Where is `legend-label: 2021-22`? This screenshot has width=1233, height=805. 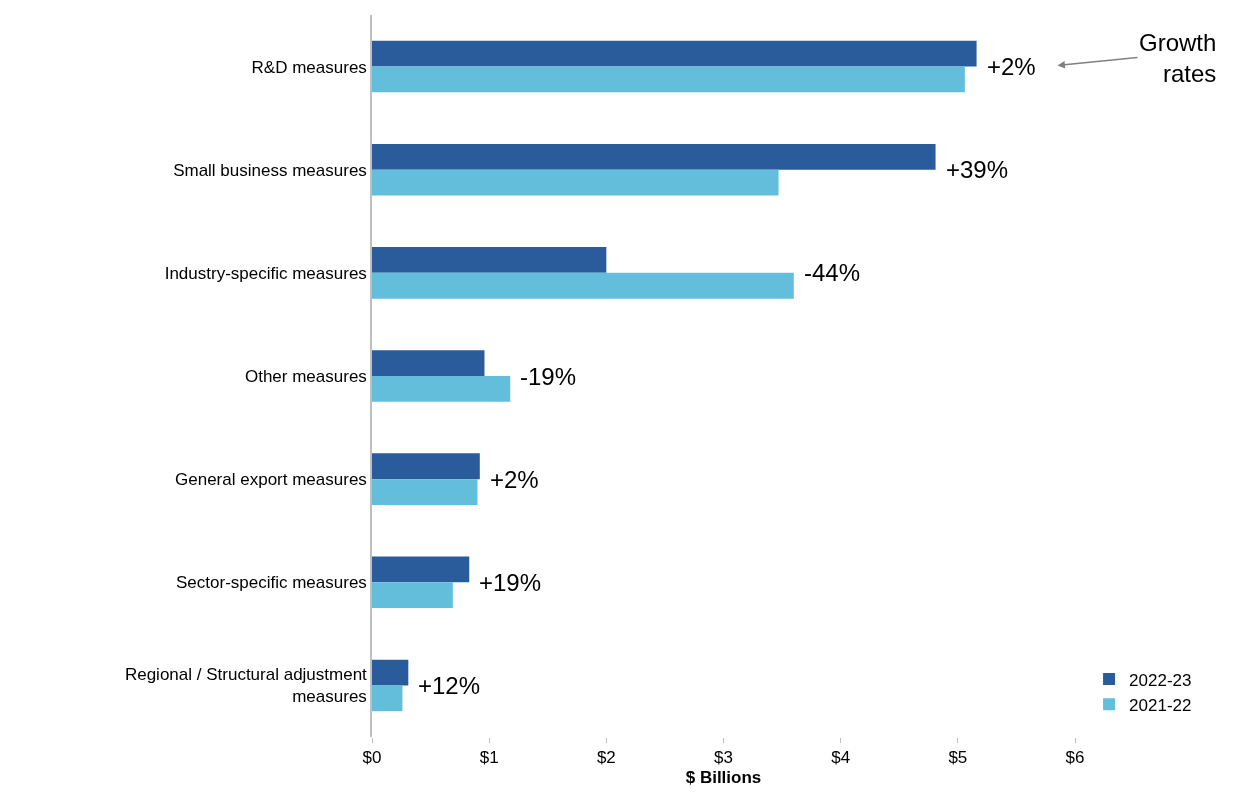 legend-label: 2021-22 is located at coordinates (1160, 705).